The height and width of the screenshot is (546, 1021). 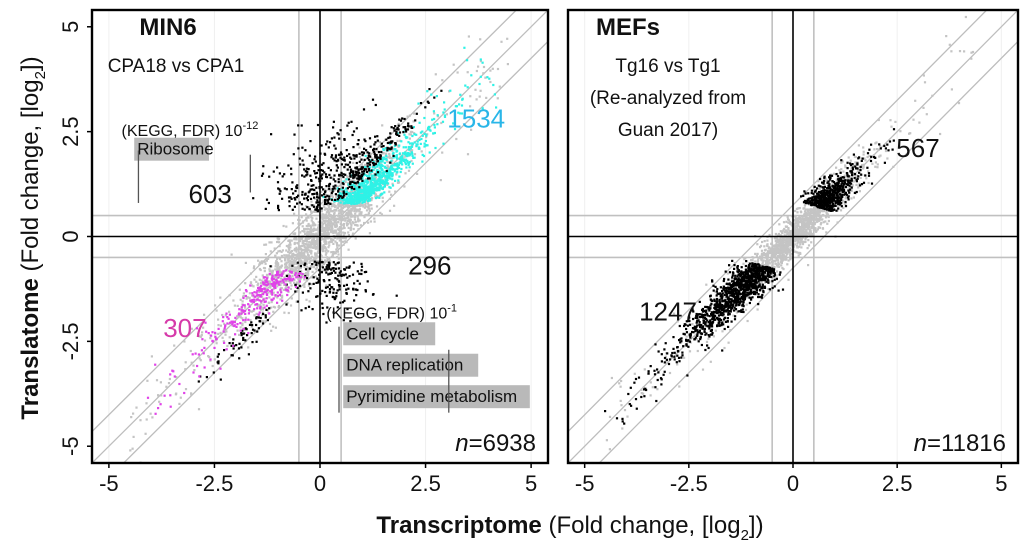 I want to click on kegg-annotation-text: (KEGG, FDR) 10, so click(x=182, y=131).